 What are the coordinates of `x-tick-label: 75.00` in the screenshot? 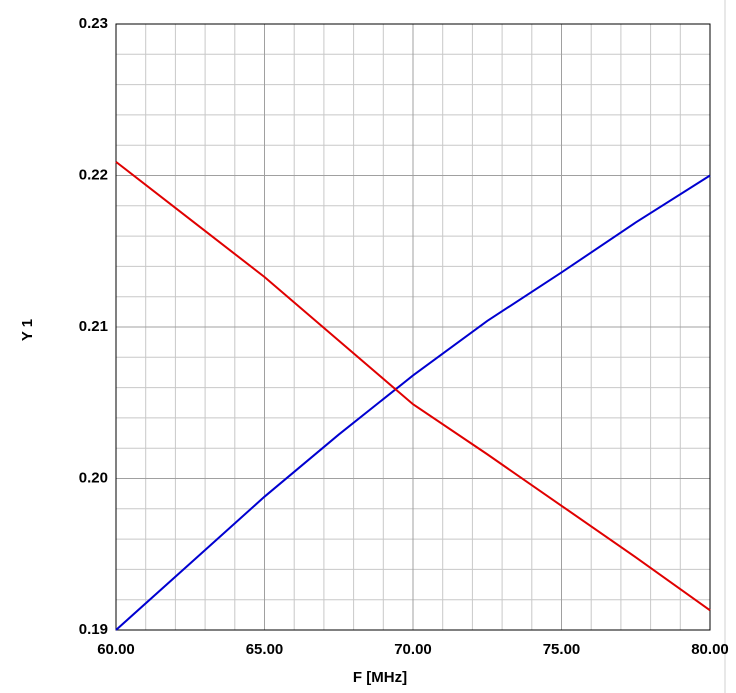 It's located at (562, 649).